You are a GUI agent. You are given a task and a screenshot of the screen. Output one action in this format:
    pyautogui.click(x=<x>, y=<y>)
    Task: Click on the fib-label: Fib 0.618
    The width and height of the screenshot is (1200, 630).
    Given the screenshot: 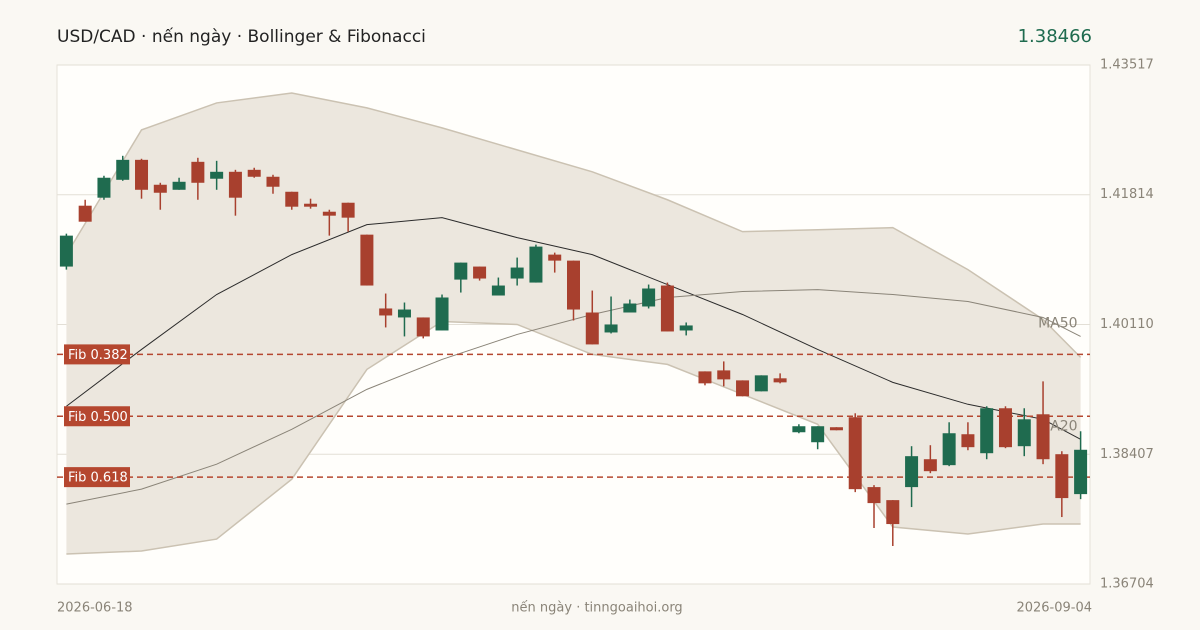 What is the action you would take?
    pyautogui.click(x=98, y=478)
    